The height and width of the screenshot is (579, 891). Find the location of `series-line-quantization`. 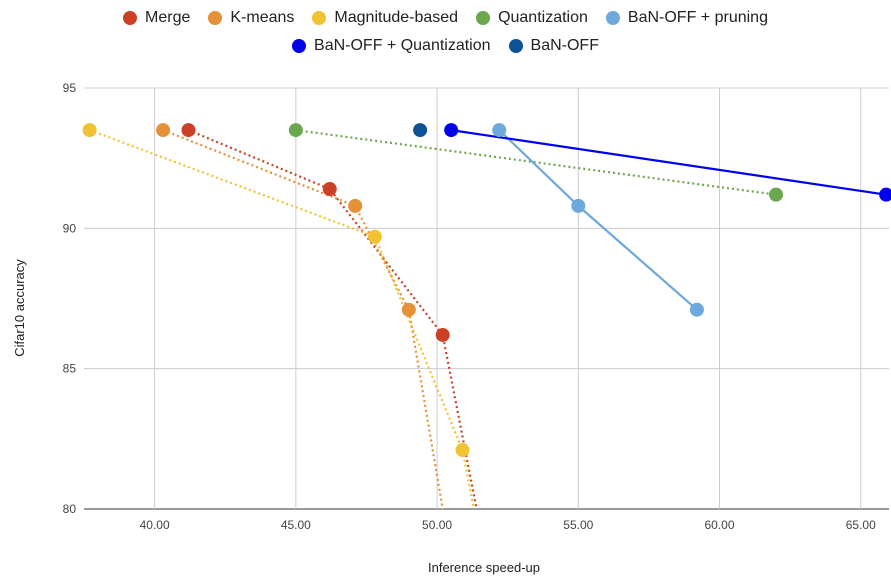

series-line-quantization is located at coordinates (536, 162).